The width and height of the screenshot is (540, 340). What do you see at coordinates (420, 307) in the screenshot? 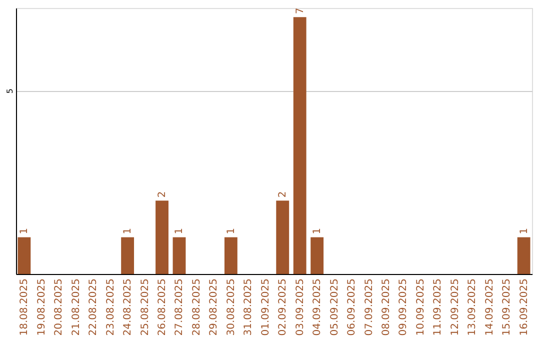
I see `x-tick-label: 10.09.2025` at bounding box center [420, 307].